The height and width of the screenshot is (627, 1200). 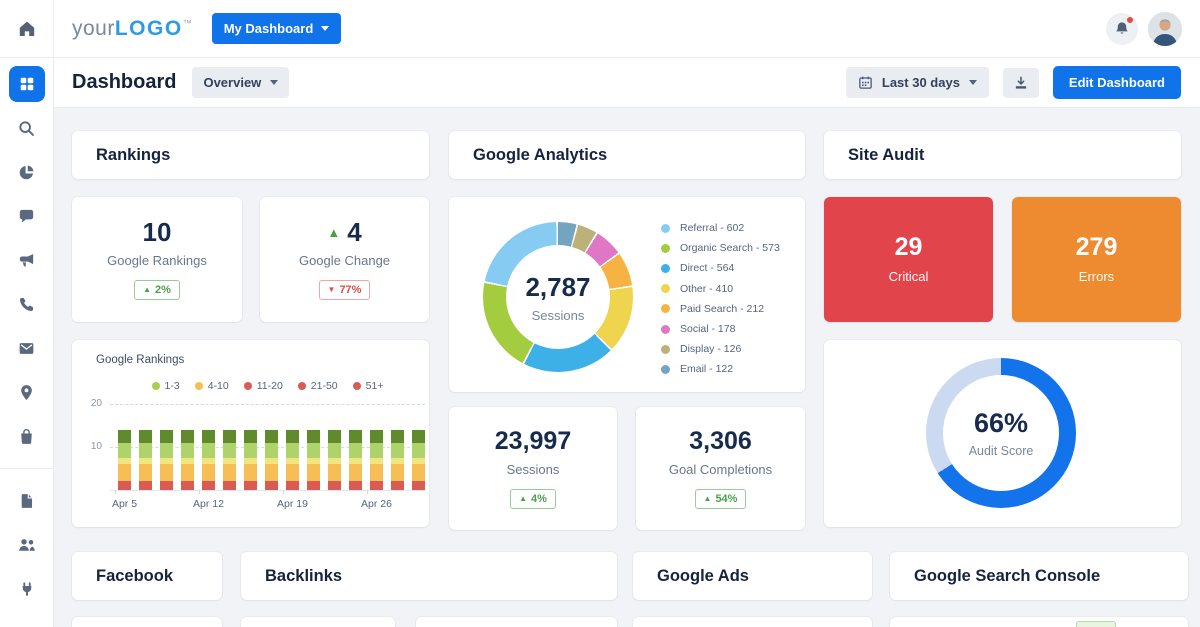 I want to click on bars-layer: Apr 5 Apr 12 Apr 19 Apr 26, so click(x=250, y=433).